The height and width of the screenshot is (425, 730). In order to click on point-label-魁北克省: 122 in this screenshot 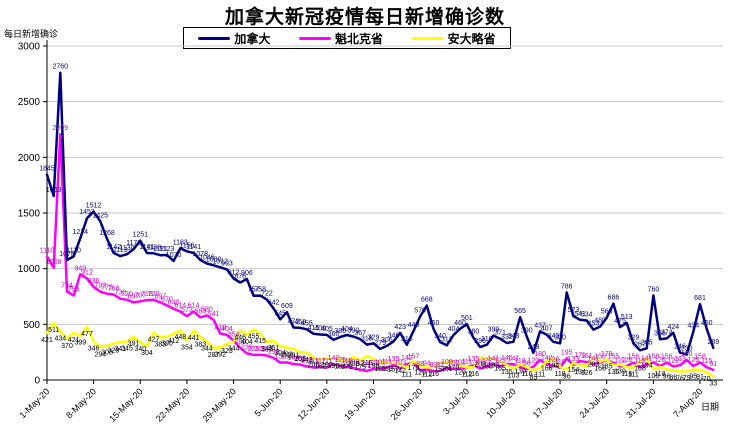, I will do `click(673, 360)`.